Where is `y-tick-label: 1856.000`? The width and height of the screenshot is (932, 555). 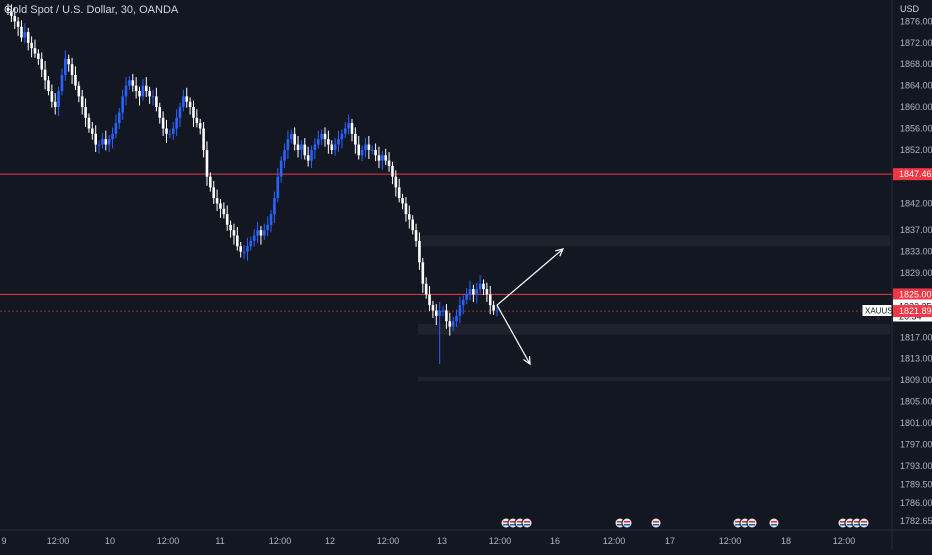 y-tick-label: 1856.000 is located at coordinates (916, 128).